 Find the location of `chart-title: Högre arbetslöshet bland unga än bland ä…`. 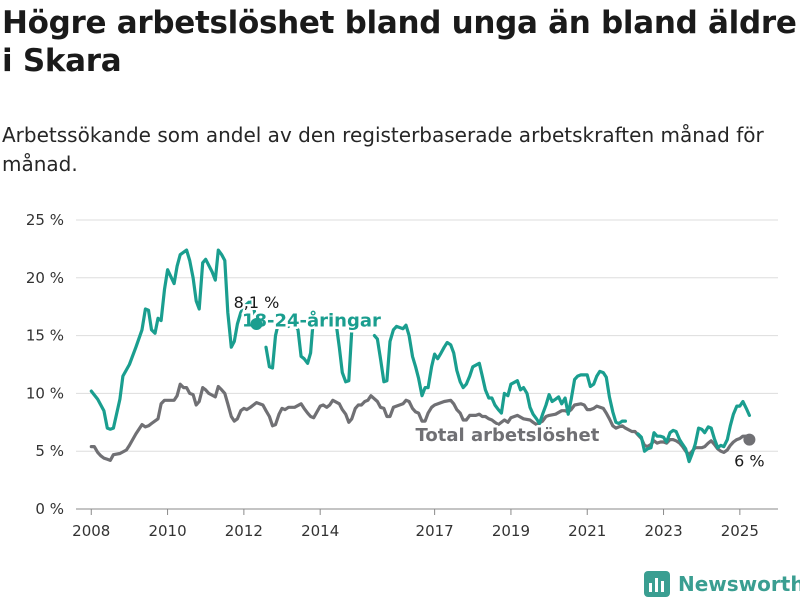

chart-title: Högre arbetslöshet bland unga än bland ä… is located at coordinates (399, 42).